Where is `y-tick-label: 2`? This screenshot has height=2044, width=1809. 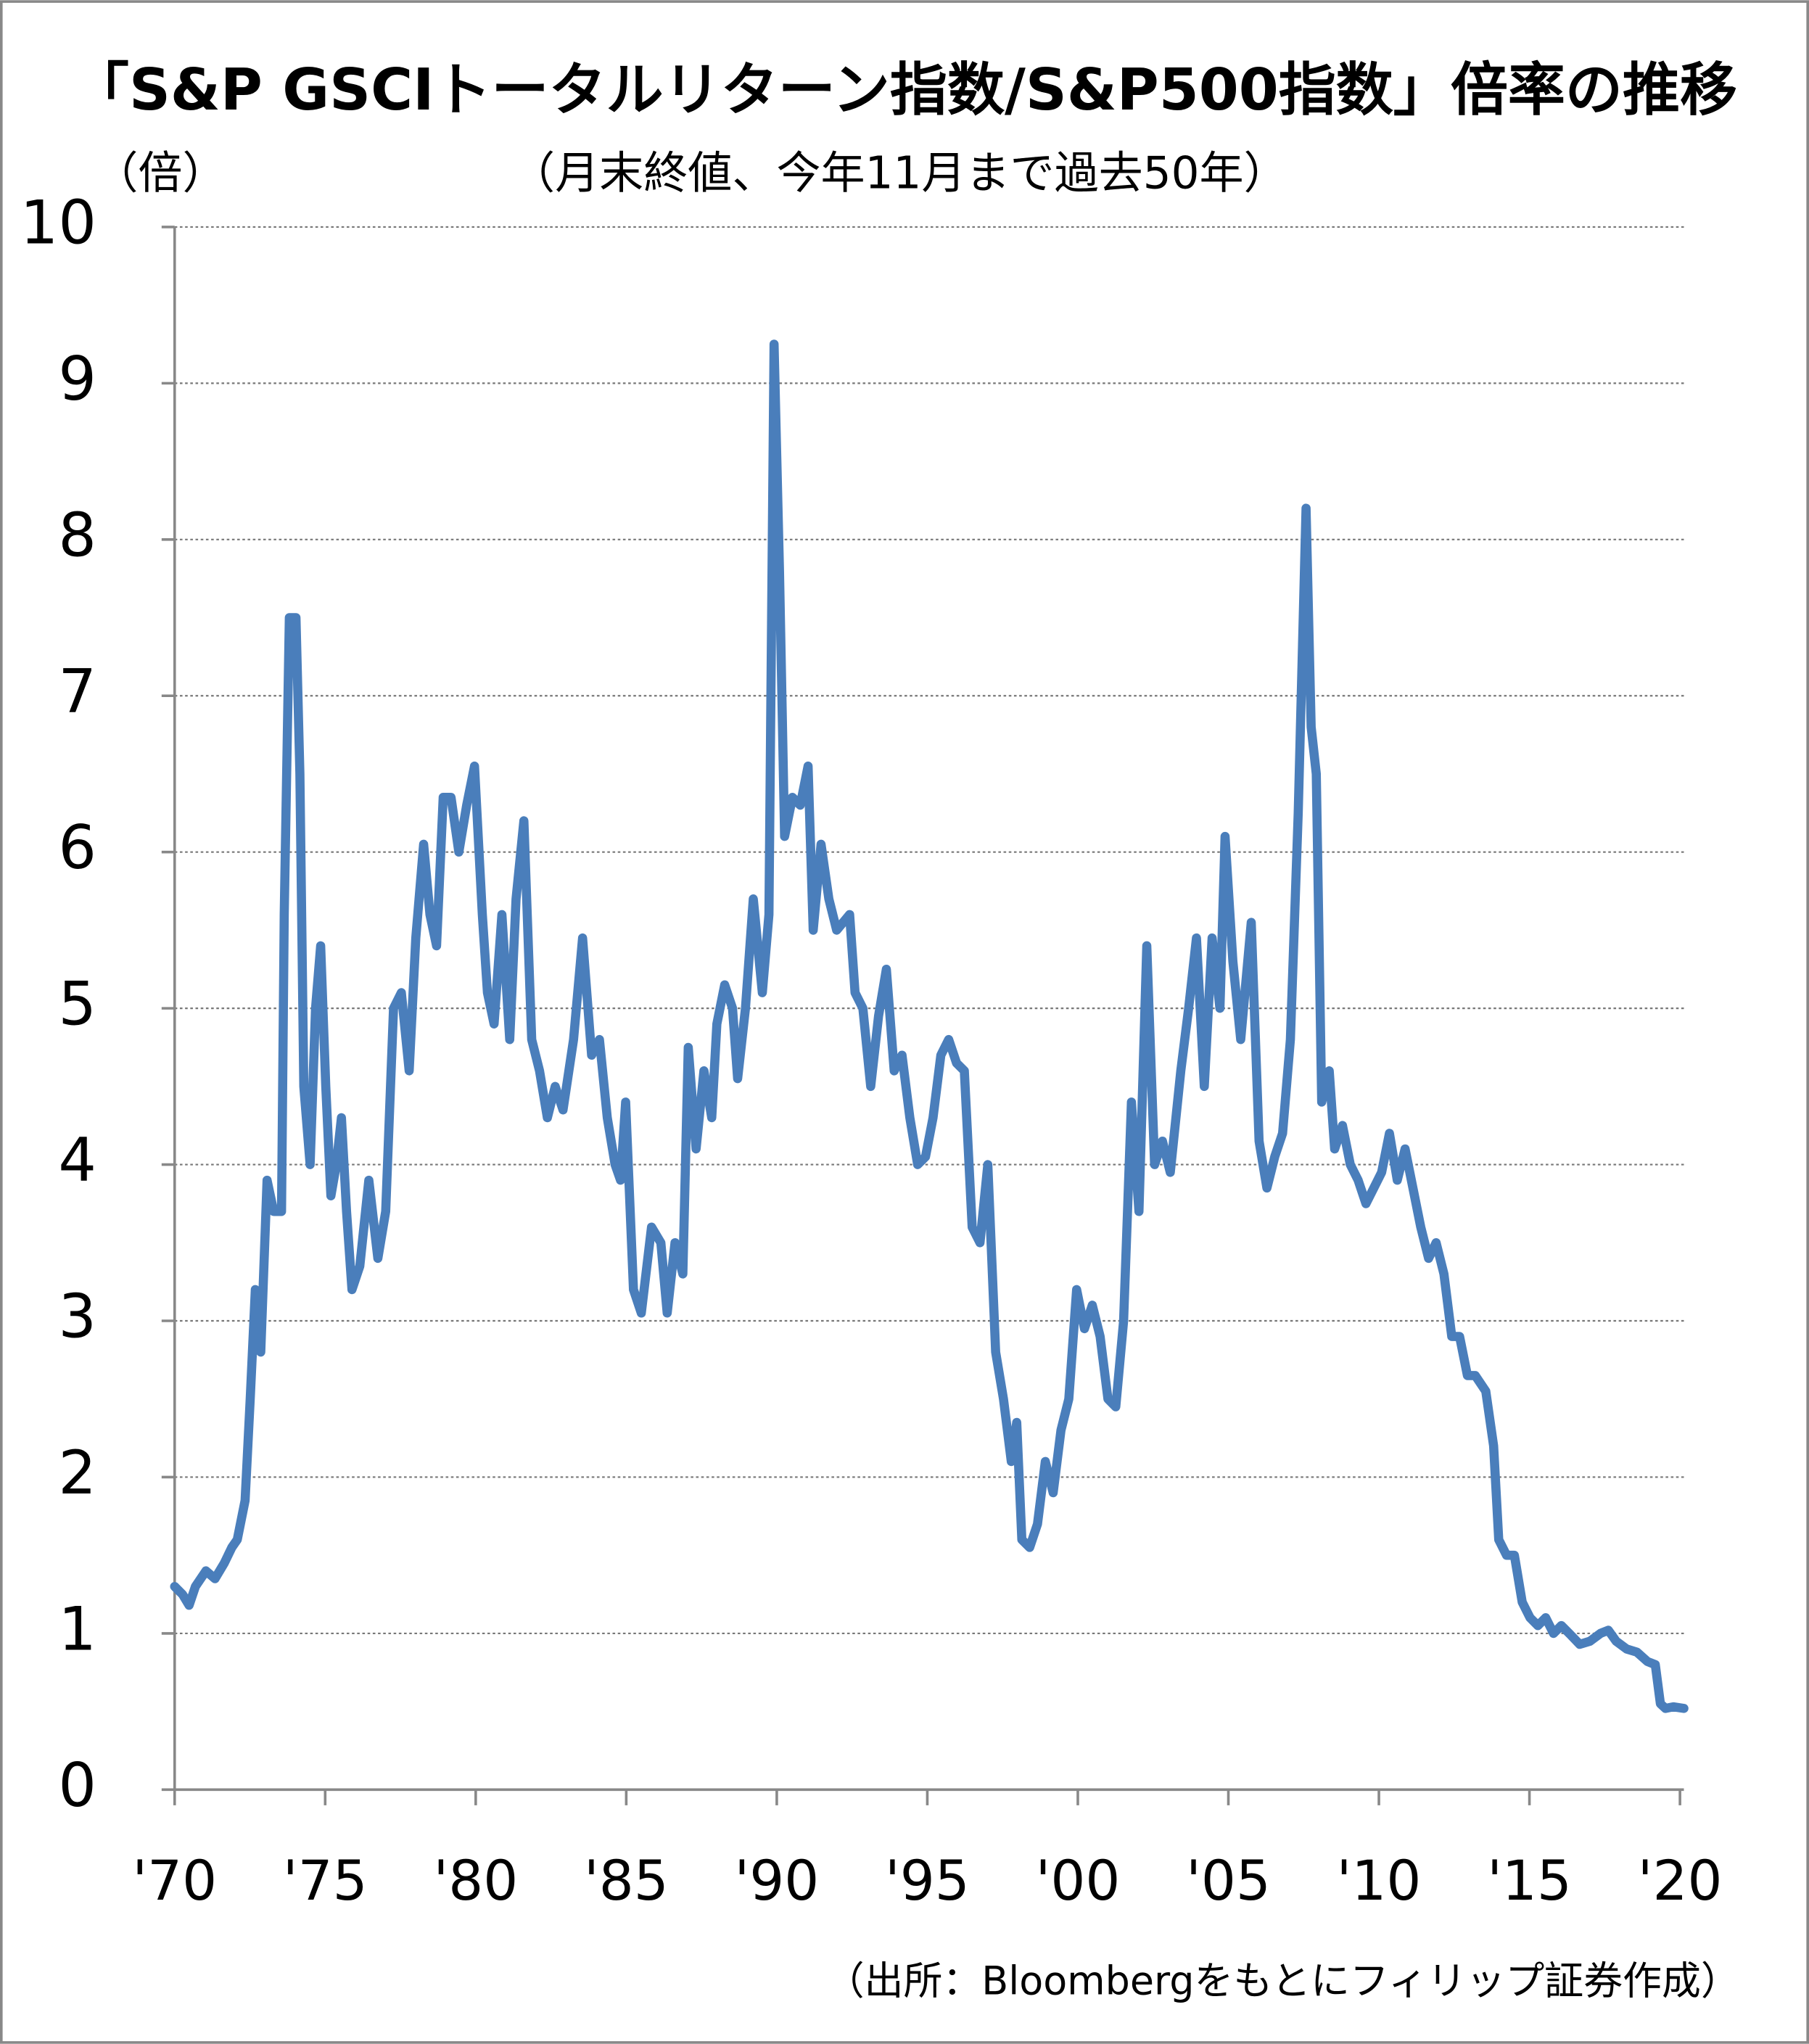 y-tick-label: 2 is located at coordinates (77, 1473).